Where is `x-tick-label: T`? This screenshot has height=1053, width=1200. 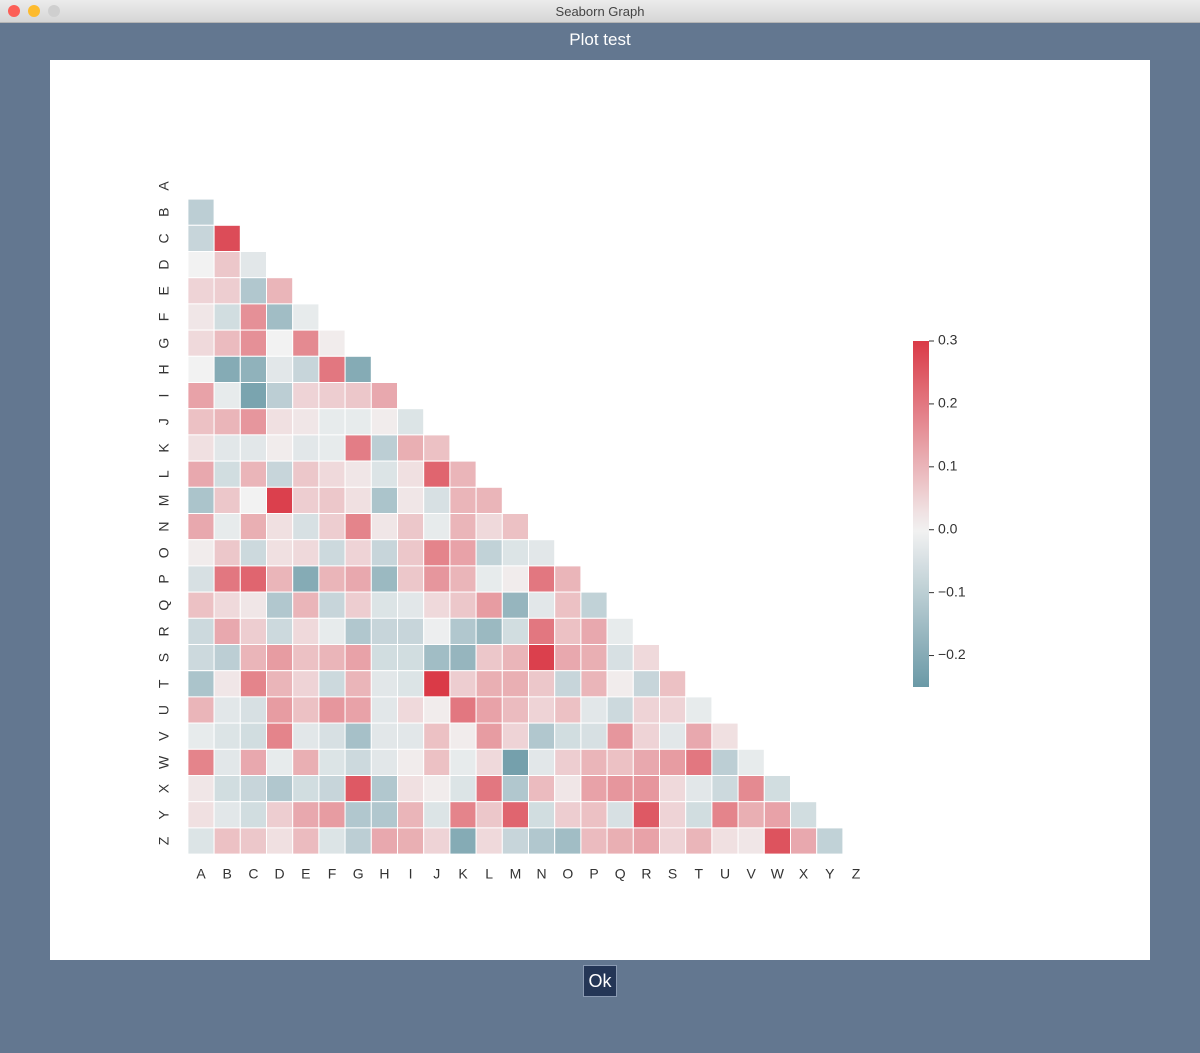
x-tick-label: T is located at coordinates (699, 874).